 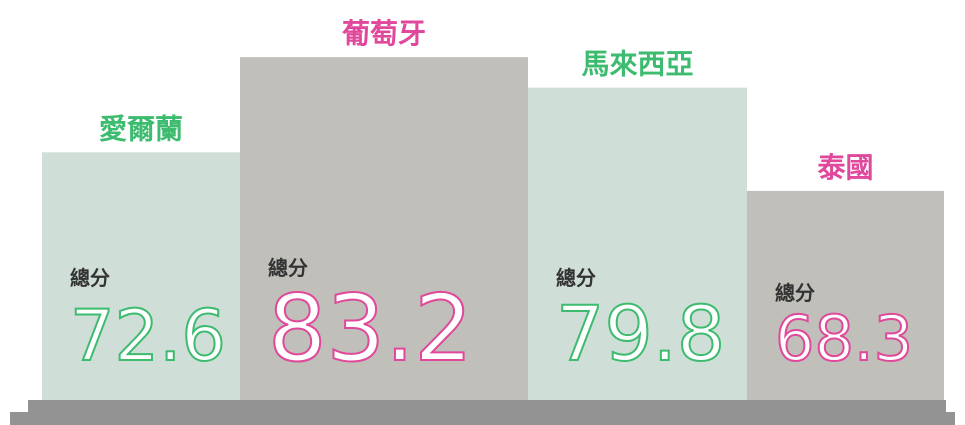 I want to click on category-label: 葡萄牙, so click(x=384, y=33).